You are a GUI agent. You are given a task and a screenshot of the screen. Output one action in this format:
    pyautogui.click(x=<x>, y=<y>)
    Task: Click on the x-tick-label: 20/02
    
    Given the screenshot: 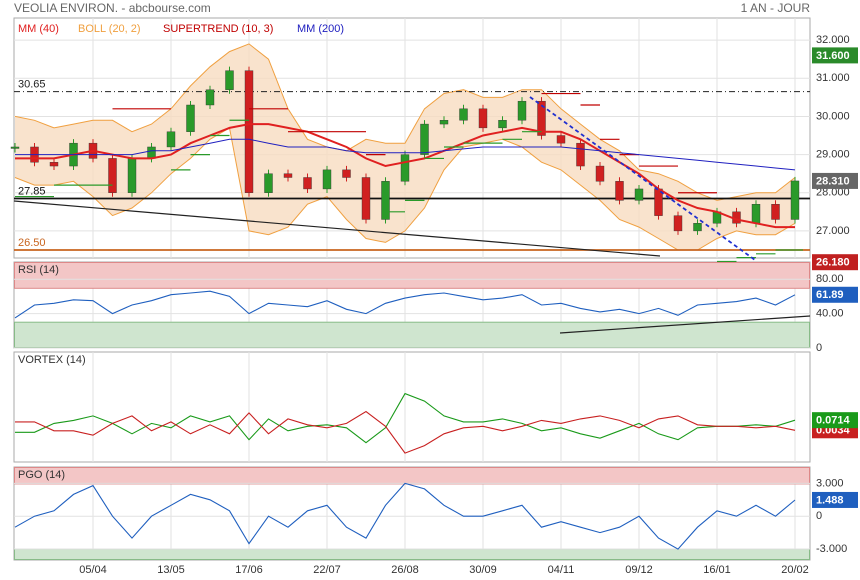 What is the action you would take?
    pyautogui.click(x=795, y=570)
    